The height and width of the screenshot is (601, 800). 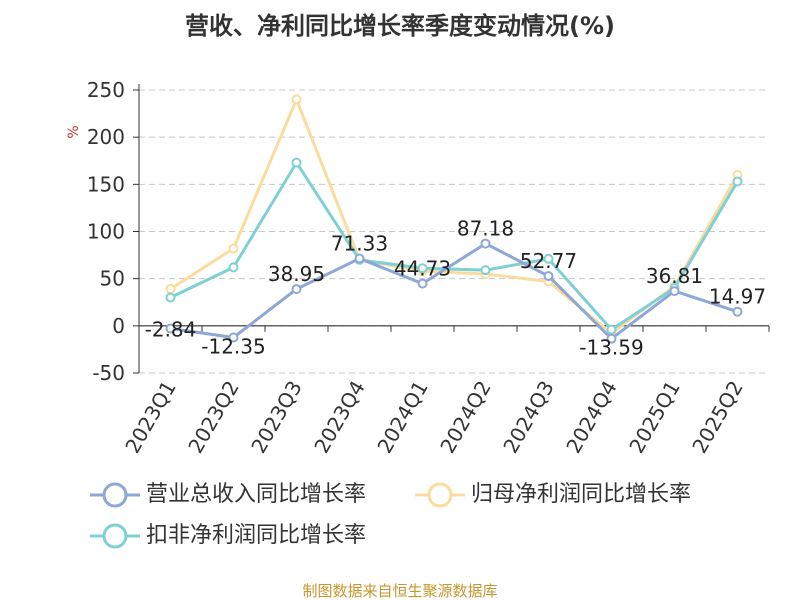 I want to click on y-tick-label: 100, so click(x=106, y=232).